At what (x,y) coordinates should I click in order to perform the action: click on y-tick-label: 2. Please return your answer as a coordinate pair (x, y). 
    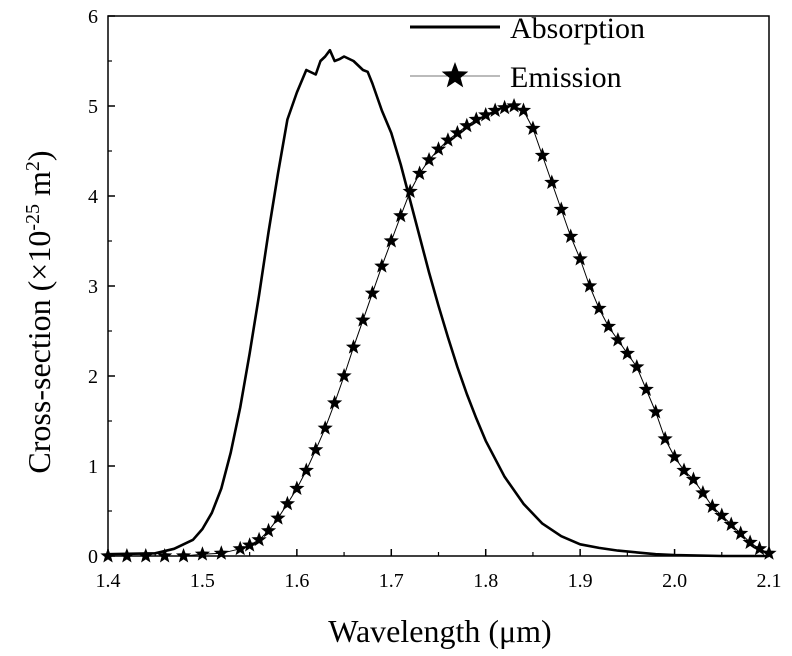
    Looking at the image, I should click on (93, 377).